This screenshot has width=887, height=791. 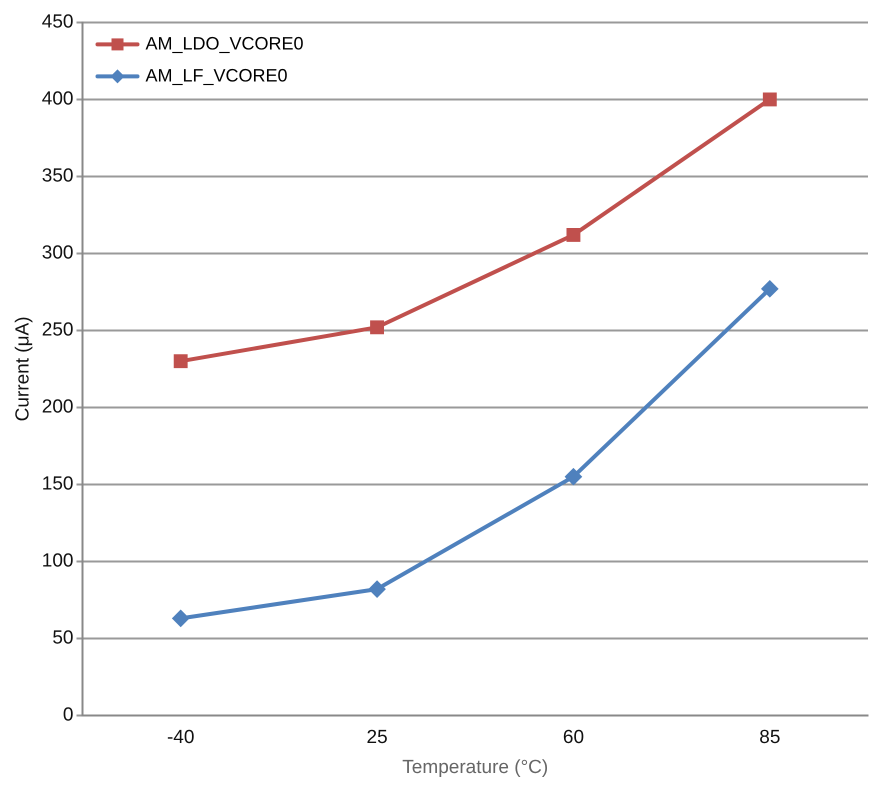 What do you see at coordinates (769, 737) in the screenshot?
I see `x-tick-label: 85` at bounding box center [769, 737].